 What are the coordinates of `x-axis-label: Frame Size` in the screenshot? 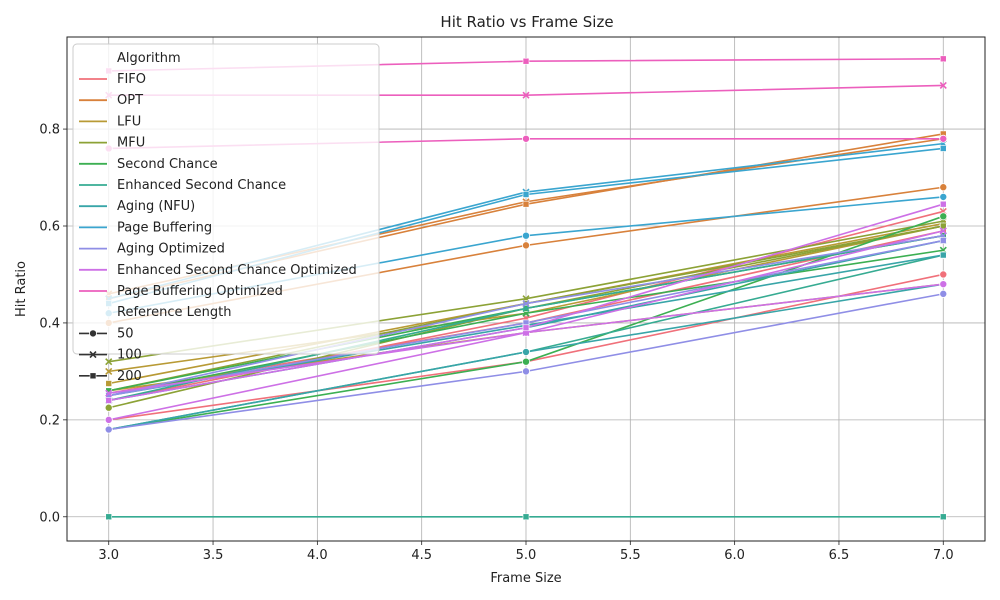 It's located at (525, 578).